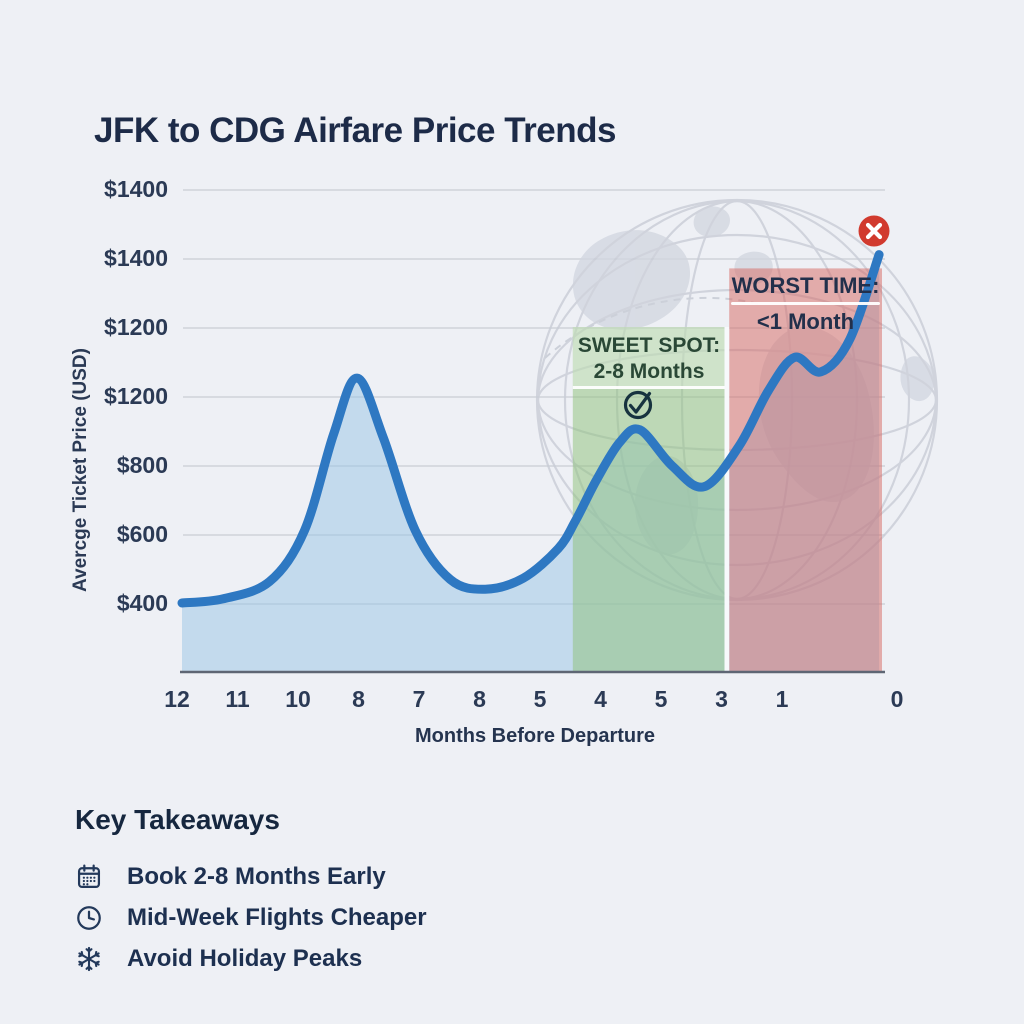 The image size is (1024, 1024). Describe the element at coordinates (419, 699) in the screenshot. I see `x-tick-label: 7` at that location.